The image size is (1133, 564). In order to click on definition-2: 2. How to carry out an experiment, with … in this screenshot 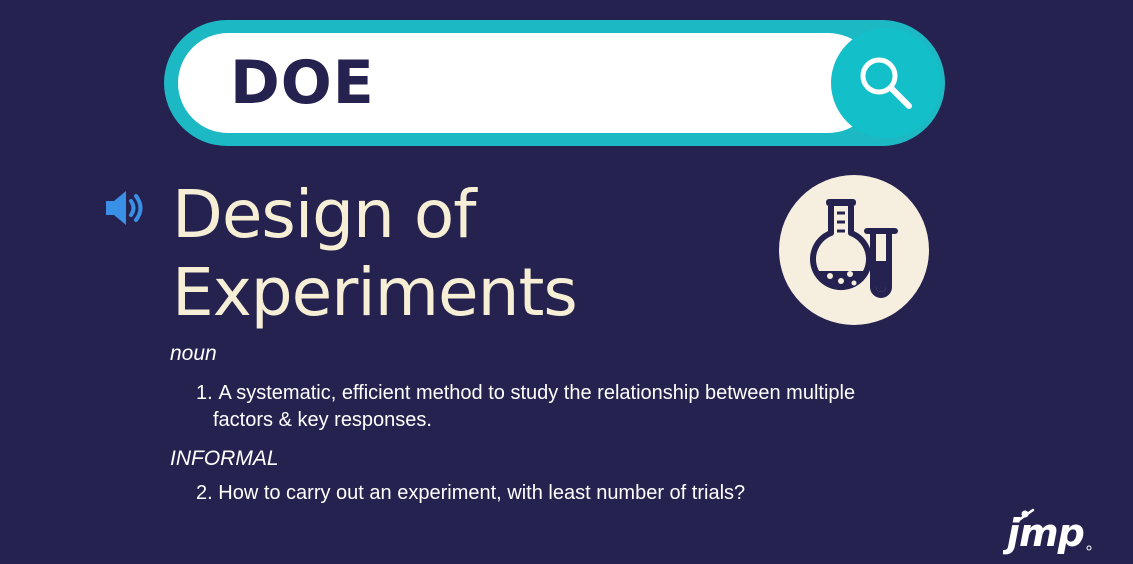, I will do `click(591, 493)`.